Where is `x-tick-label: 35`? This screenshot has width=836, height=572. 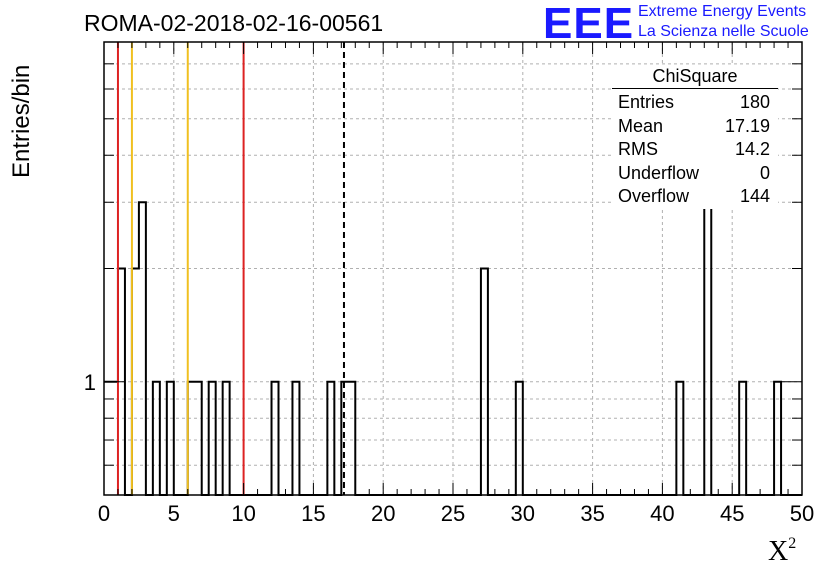
x-tick-label: 35 is located at coordinates (592, 513).